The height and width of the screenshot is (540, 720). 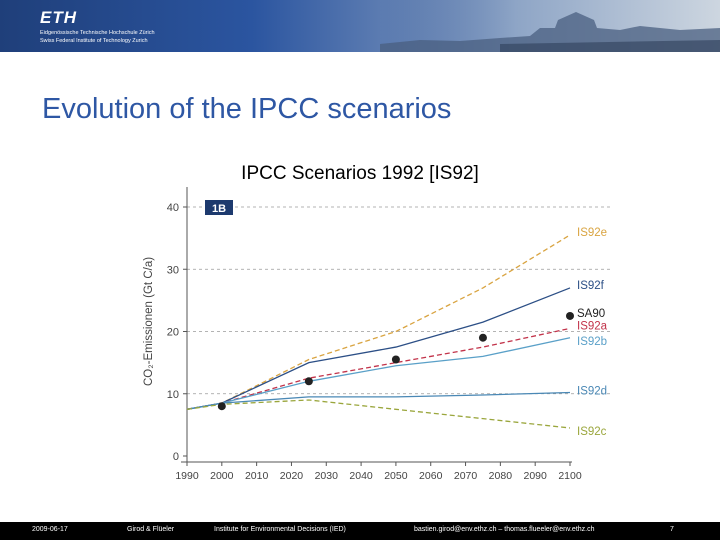 What do you see at coordinates (592, 342) in the screenshot?
I see `legend-IS92b: IS92b` at bounding box center [592, 342].